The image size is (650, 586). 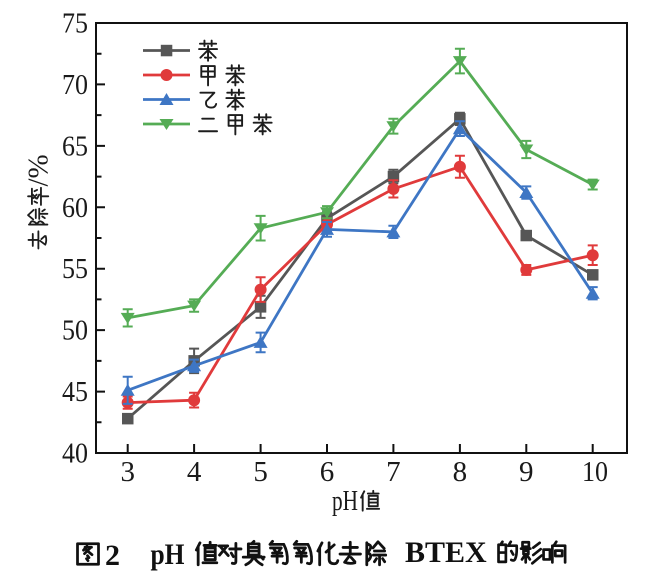 What do you see at coordinates (75, 454) in the screenshot?
I see `svg-text: 40` at bounding box center [75, 454].